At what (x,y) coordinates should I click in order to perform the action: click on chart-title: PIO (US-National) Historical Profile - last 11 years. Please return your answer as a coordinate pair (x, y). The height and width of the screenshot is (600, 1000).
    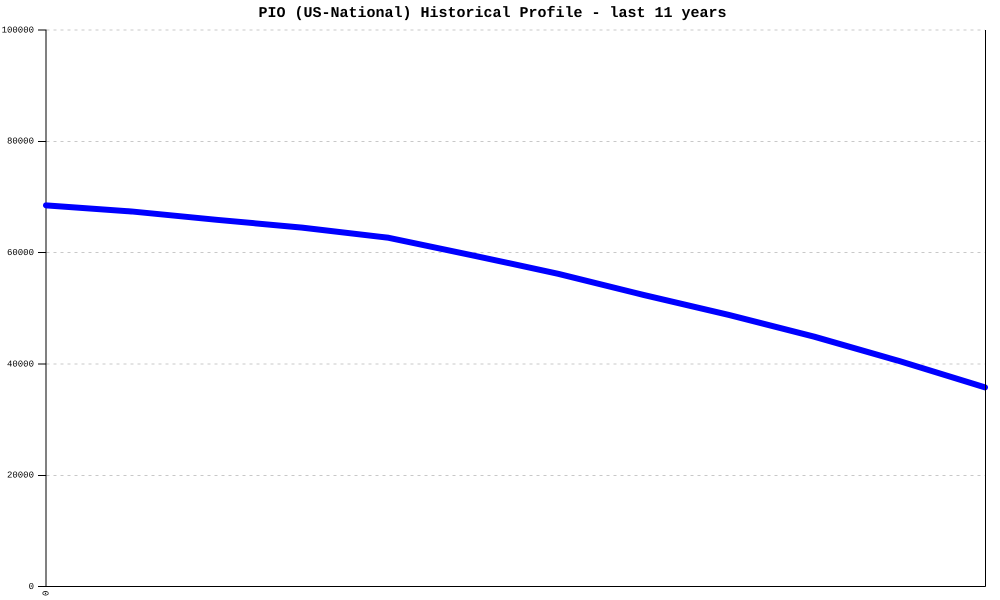
    Looking at the image, I should click on (492, 13).